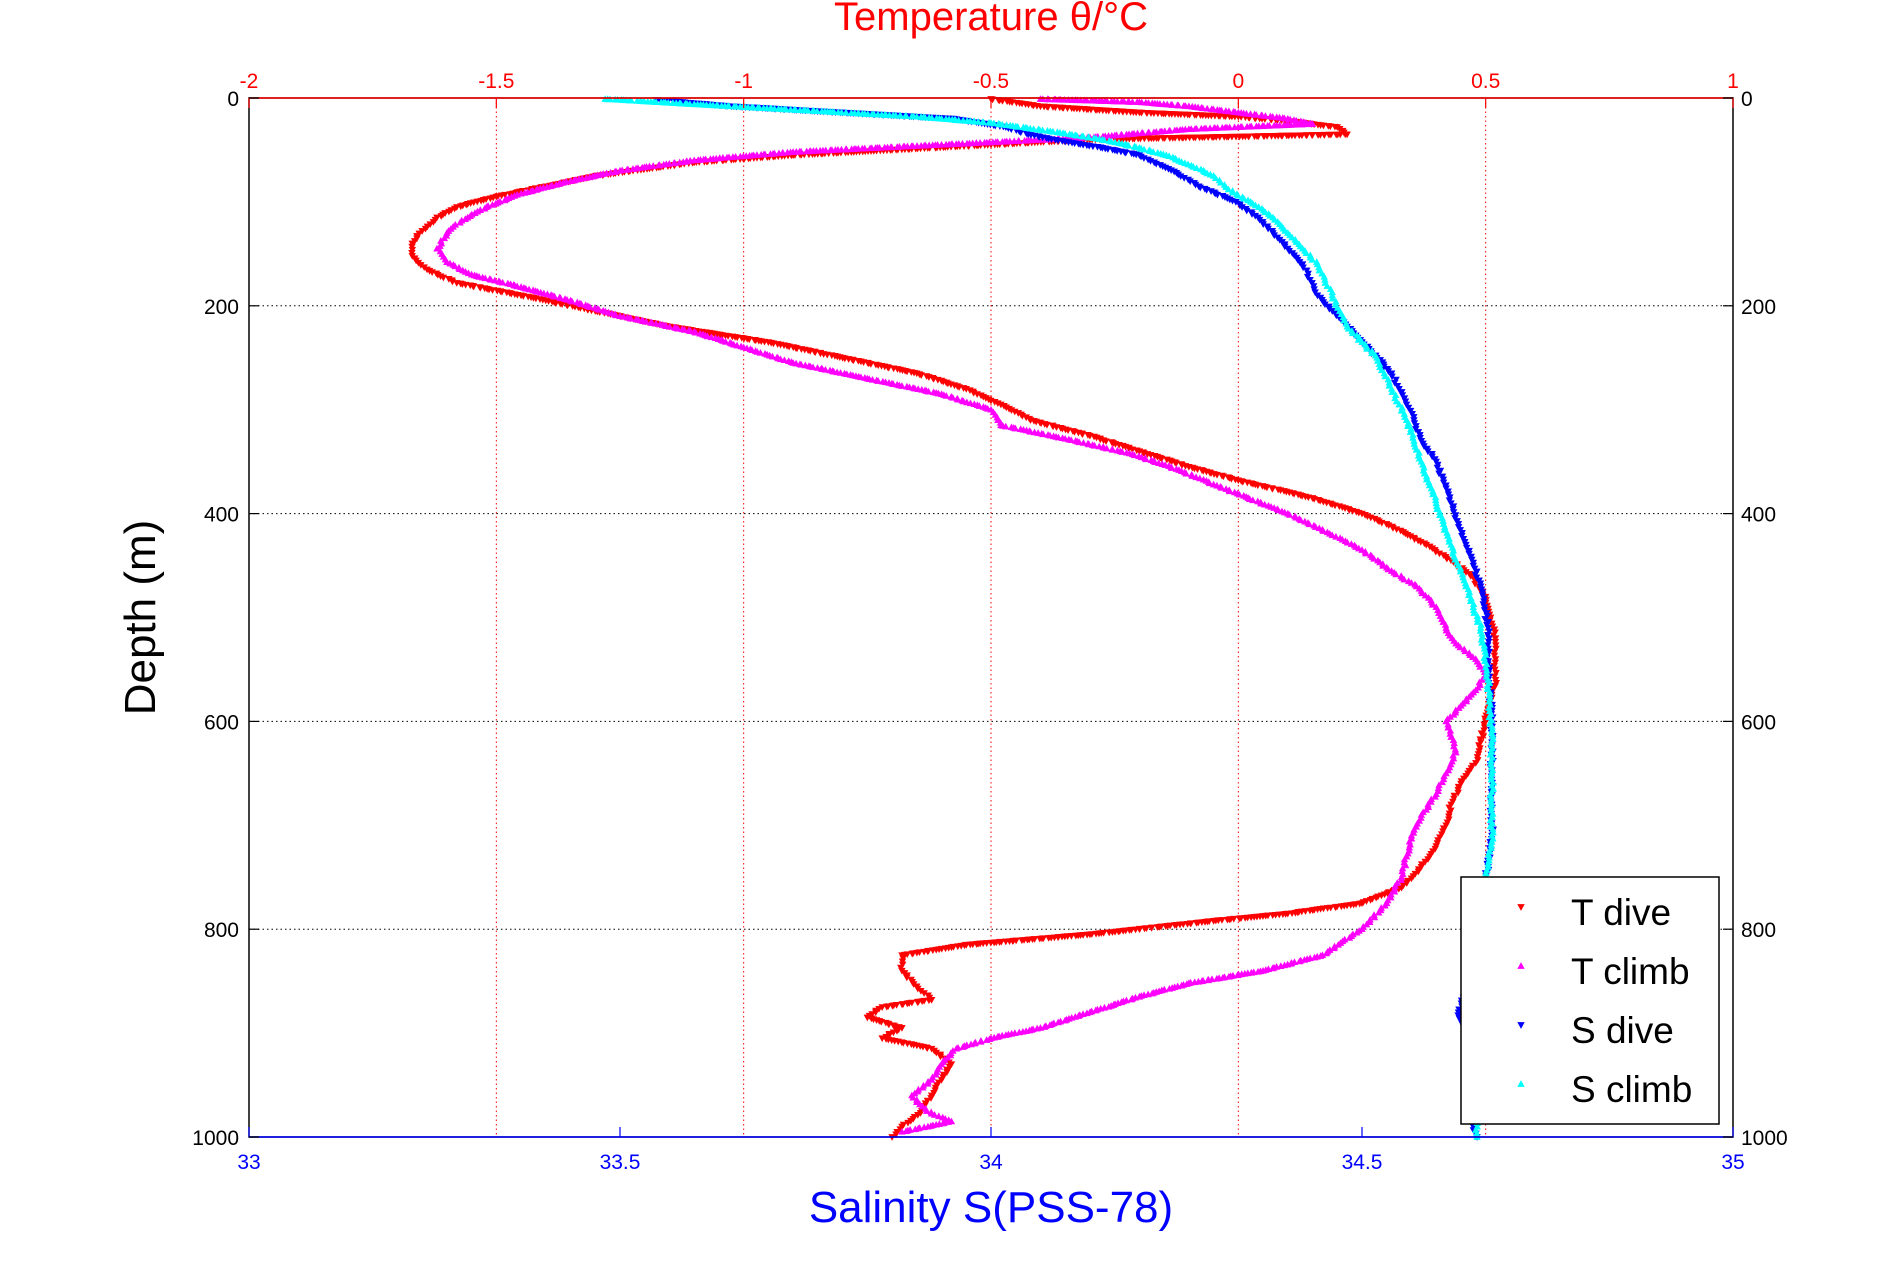 The height and width of the screenshot is (1262, 1891). I want to click on left-axis-tick-label: 400, so click(221, 515).